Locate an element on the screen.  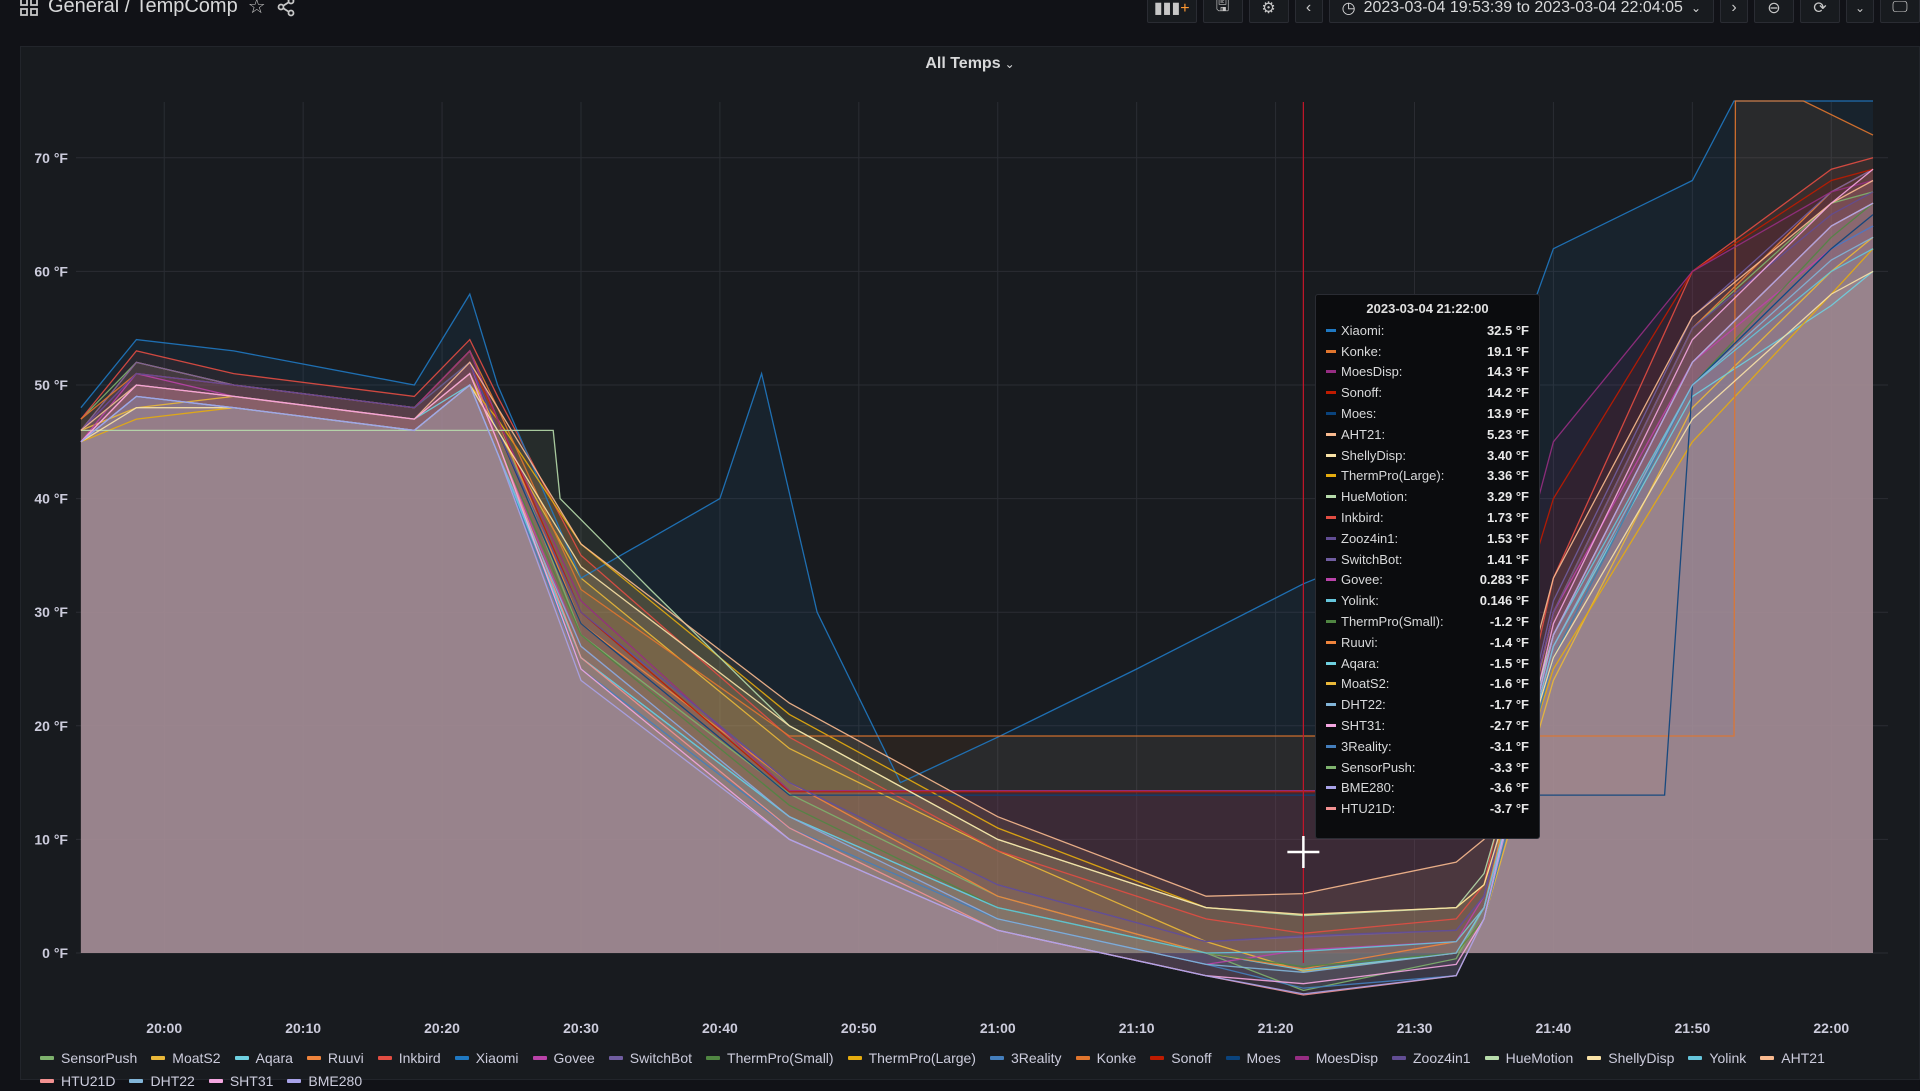
apps-grid-icon is located at coordinates (29, 8).